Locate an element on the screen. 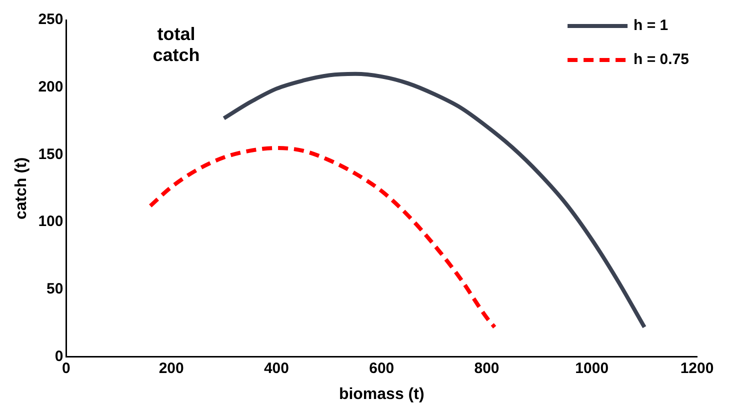 Image resolution: width=729 pixels, height=416 pixels. annotation: total catch is located at coordinates (176, 44).